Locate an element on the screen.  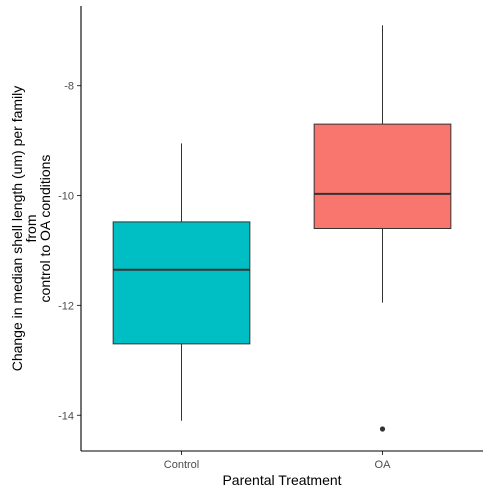
x-axis-title: Parental Treatment is located at coordinates (281, 480).